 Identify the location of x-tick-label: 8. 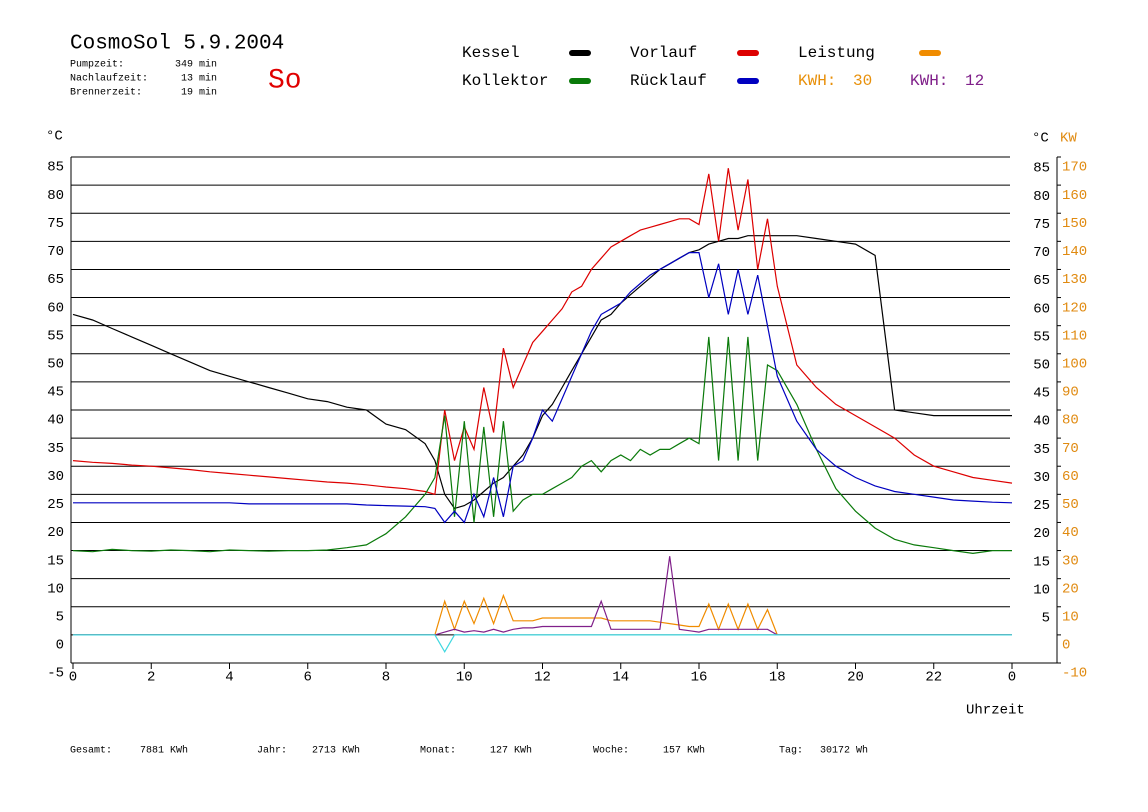
(386, 678).